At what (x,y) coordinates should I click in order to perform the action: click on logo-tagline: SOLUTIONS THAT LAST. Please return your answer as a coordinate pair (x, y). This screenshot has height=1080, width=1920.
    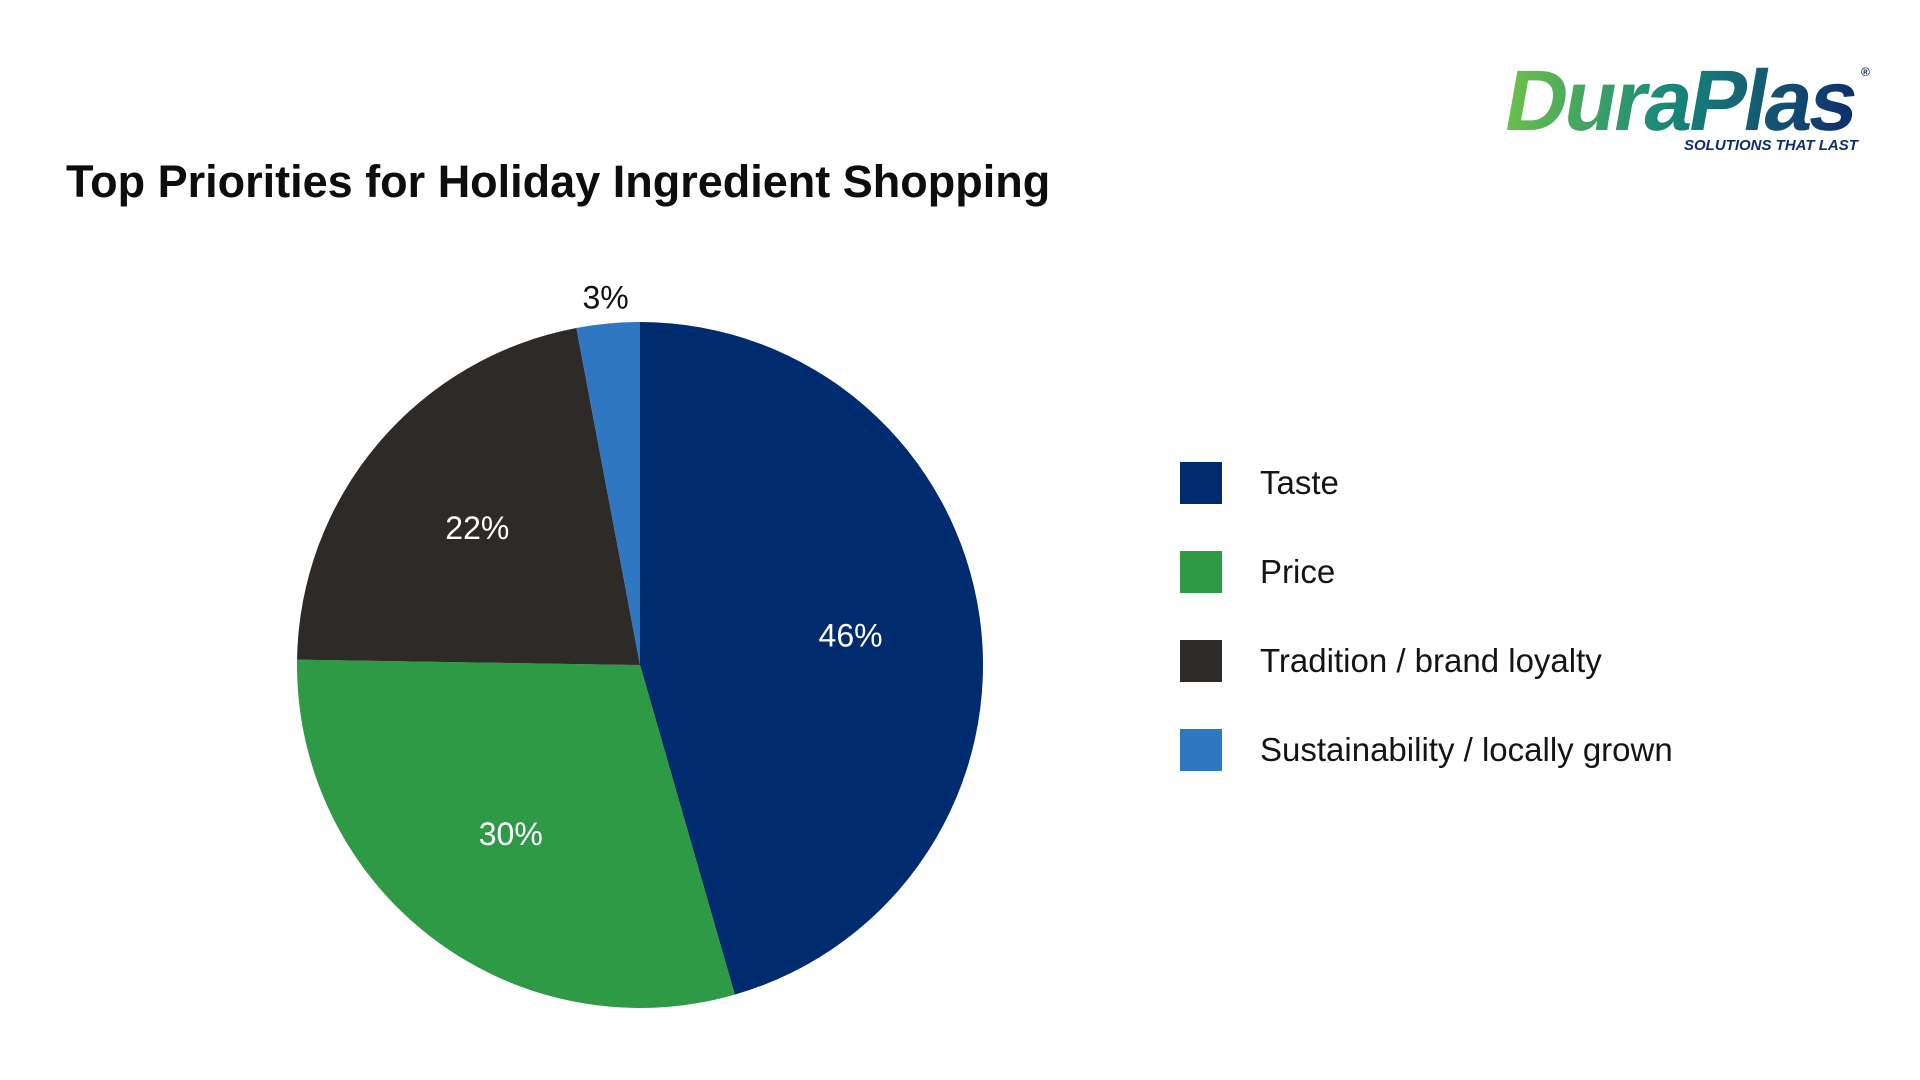
    Looking at the image, I should click on (1772, 145).